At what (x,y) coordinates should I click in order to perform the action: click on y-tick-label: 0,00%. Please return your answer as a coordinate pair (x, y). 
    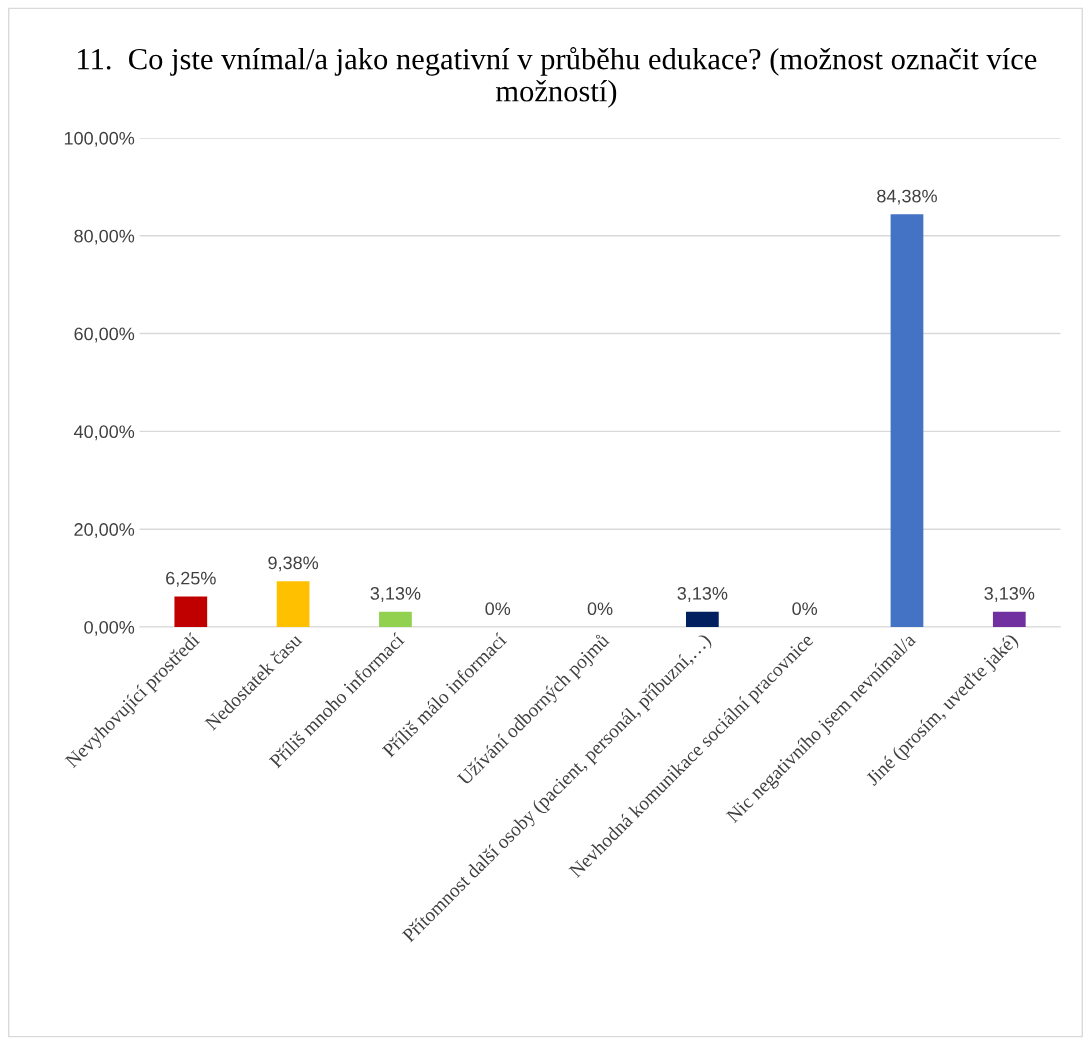
    Looking at the image, I should click on (109, 628).